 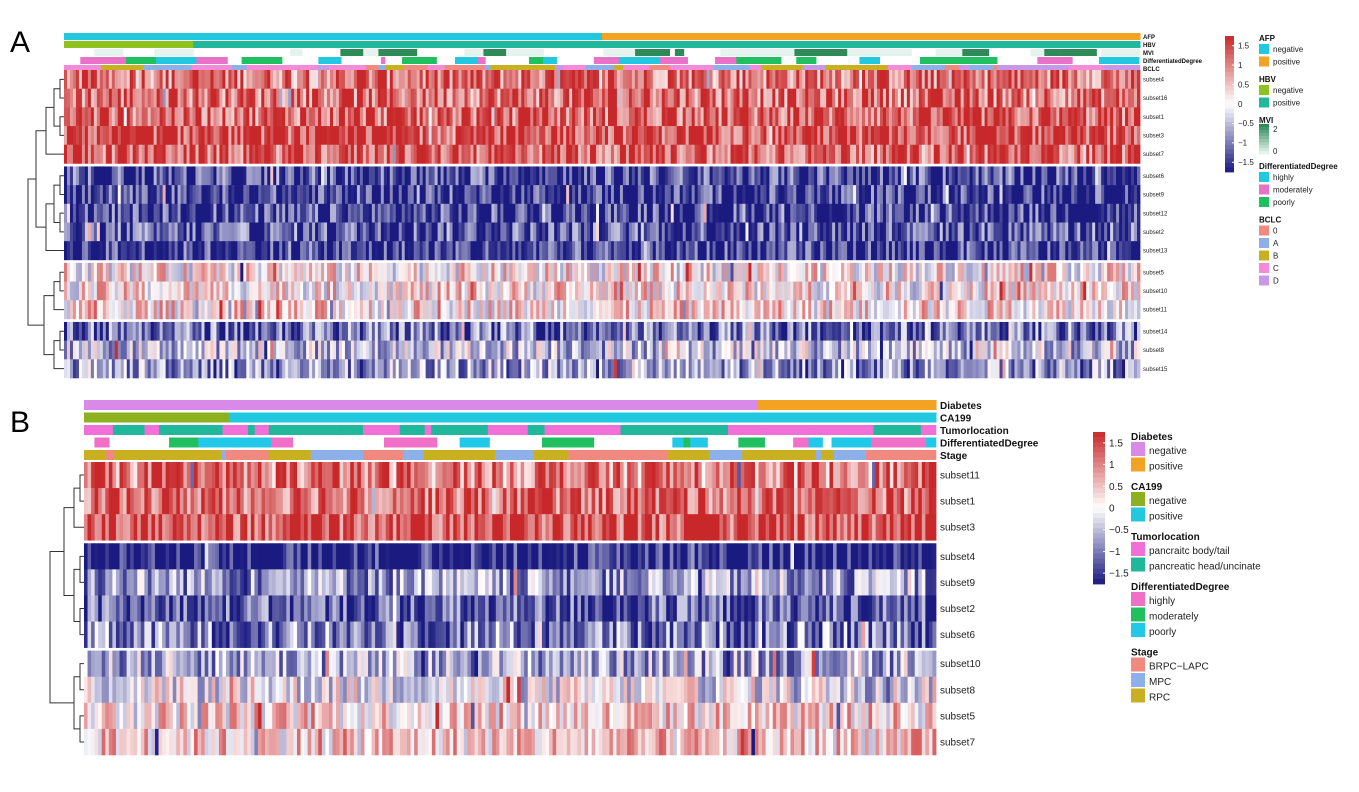 I want to click on heatmap-row, so click(x=602, y=272).